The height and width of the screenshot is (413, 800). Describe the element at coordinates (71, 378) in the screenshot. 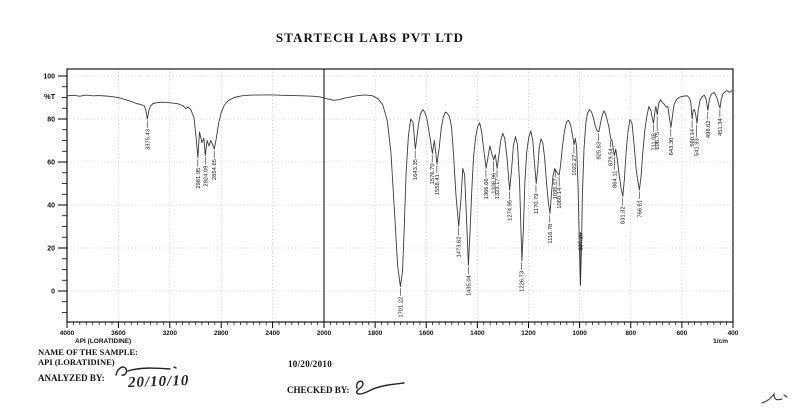

I see `analyzed-by-label: ANALYZED BY:` at that location.